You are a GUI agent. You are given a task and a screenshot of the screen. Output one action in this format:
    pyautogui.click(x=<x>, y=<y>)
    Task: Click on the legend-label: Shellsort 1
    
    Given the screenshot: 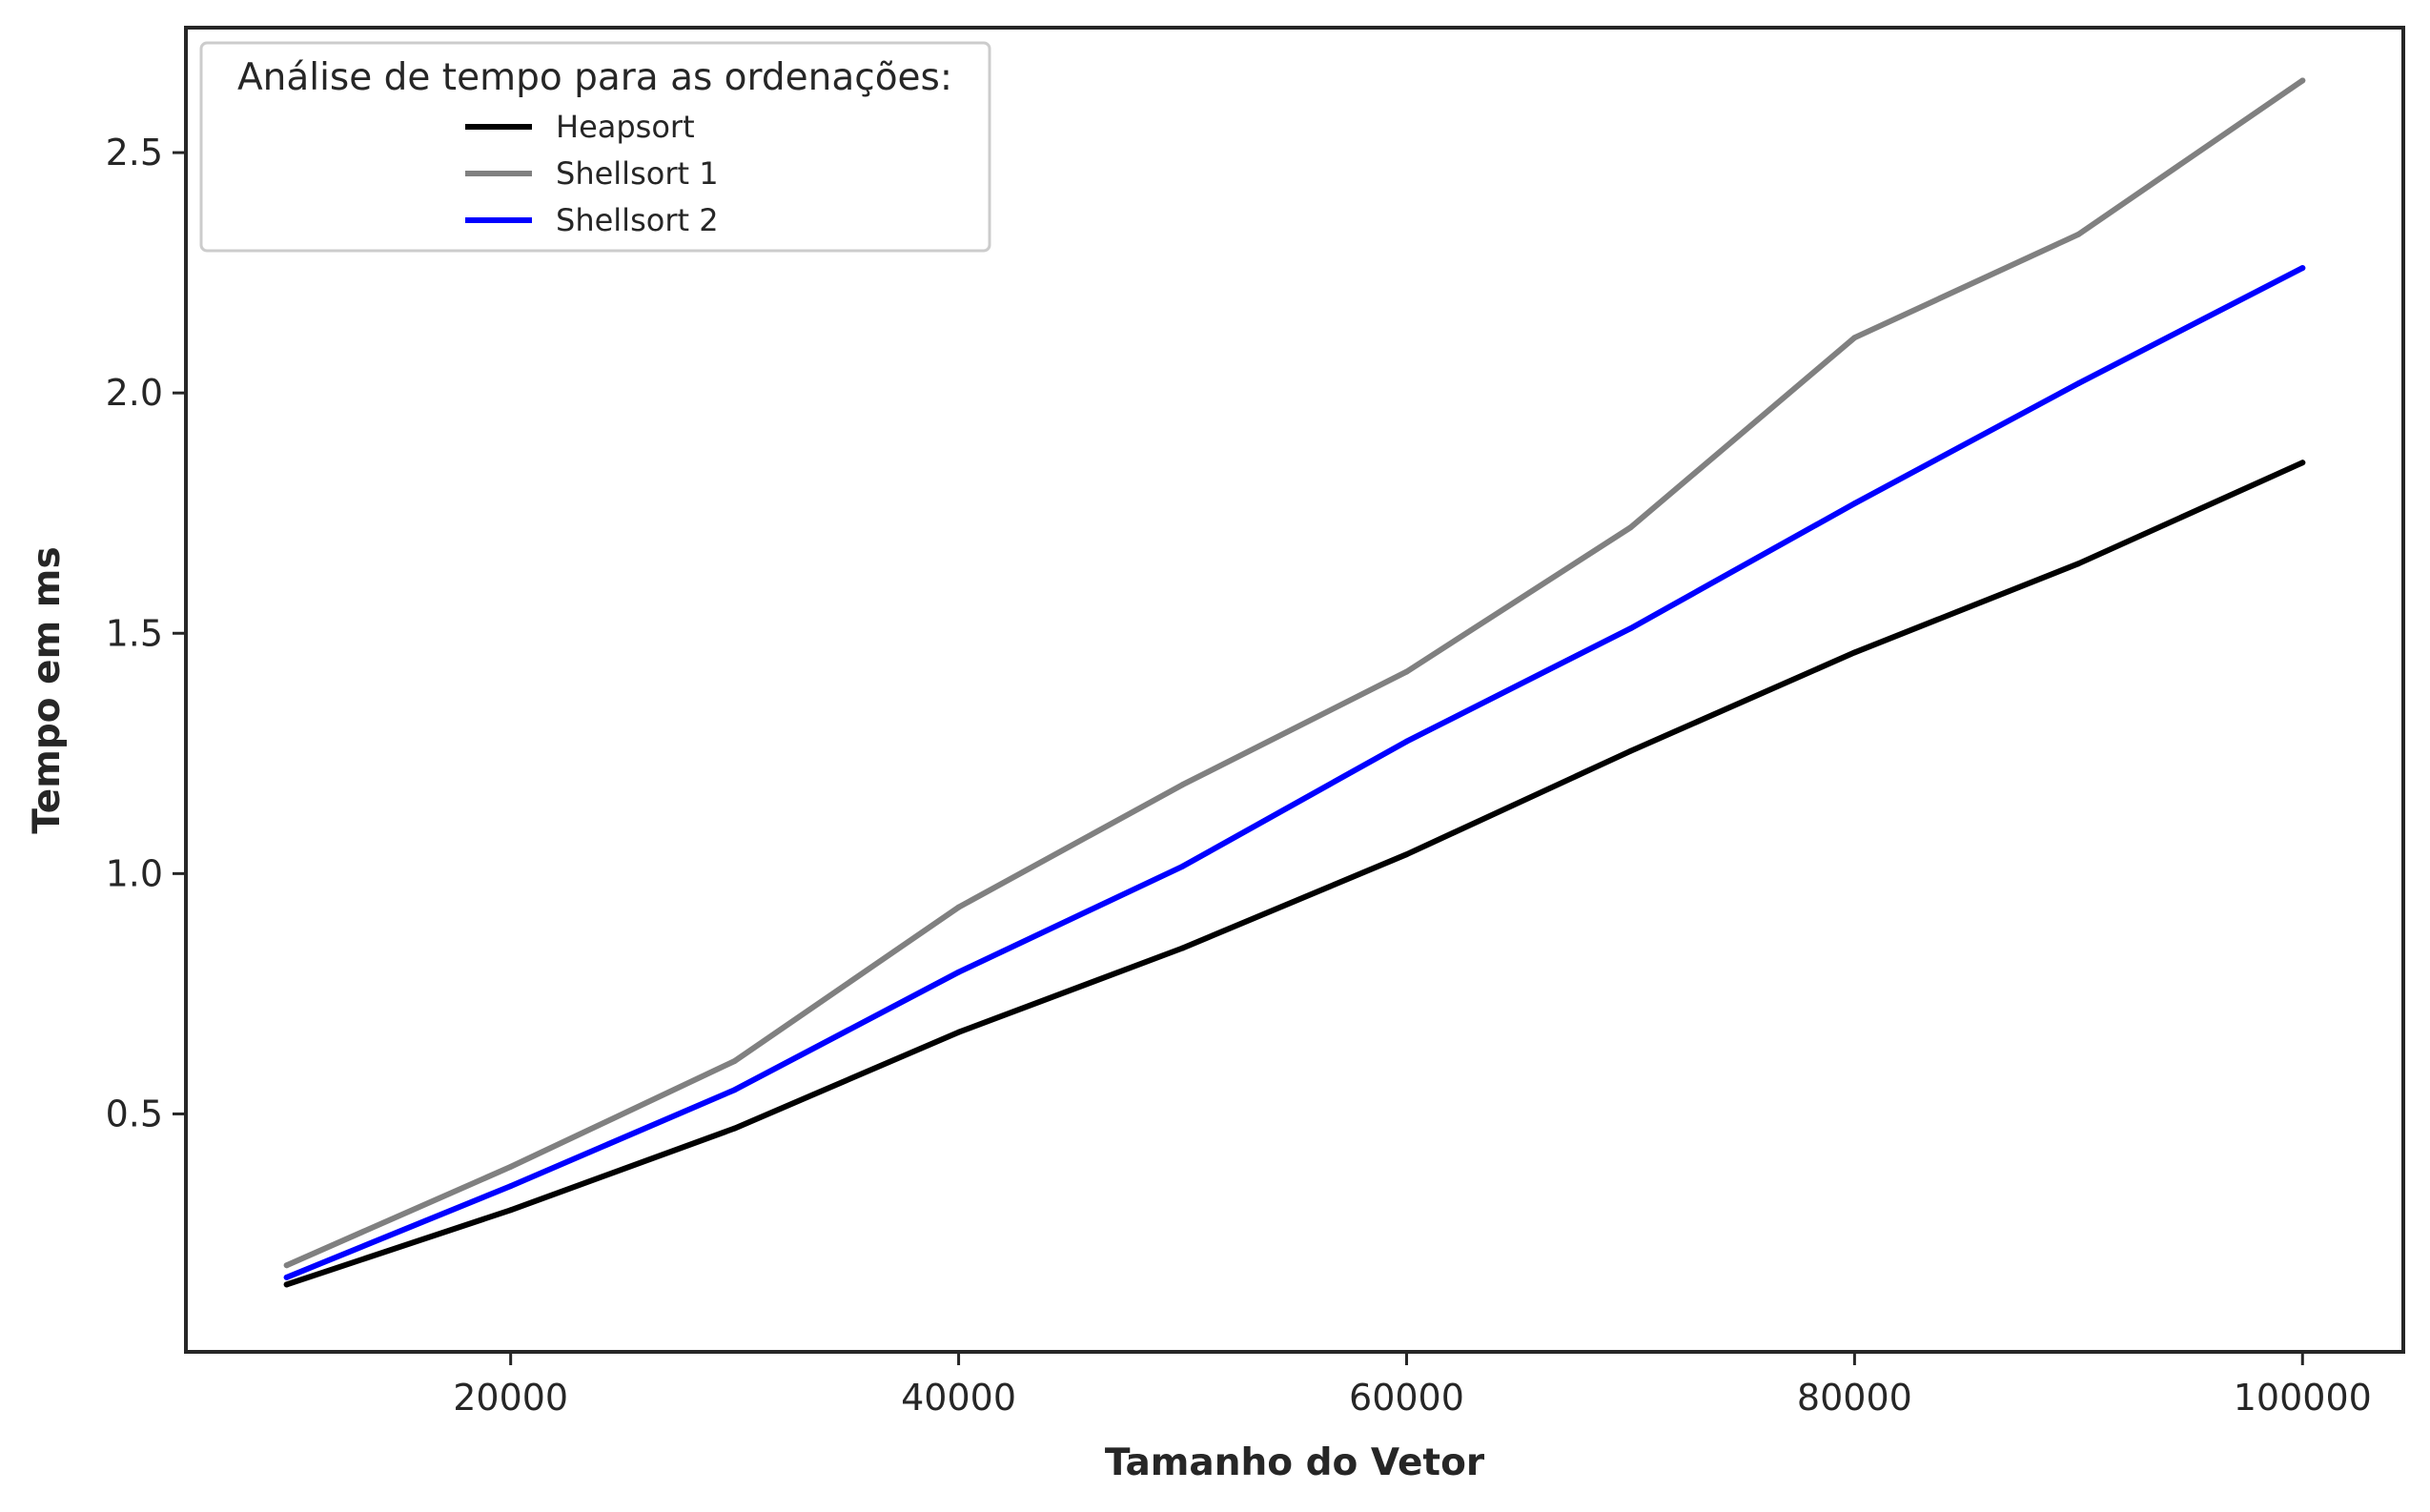 What is the action you would take?
    pyautogui.click(x=638, y=173)
    